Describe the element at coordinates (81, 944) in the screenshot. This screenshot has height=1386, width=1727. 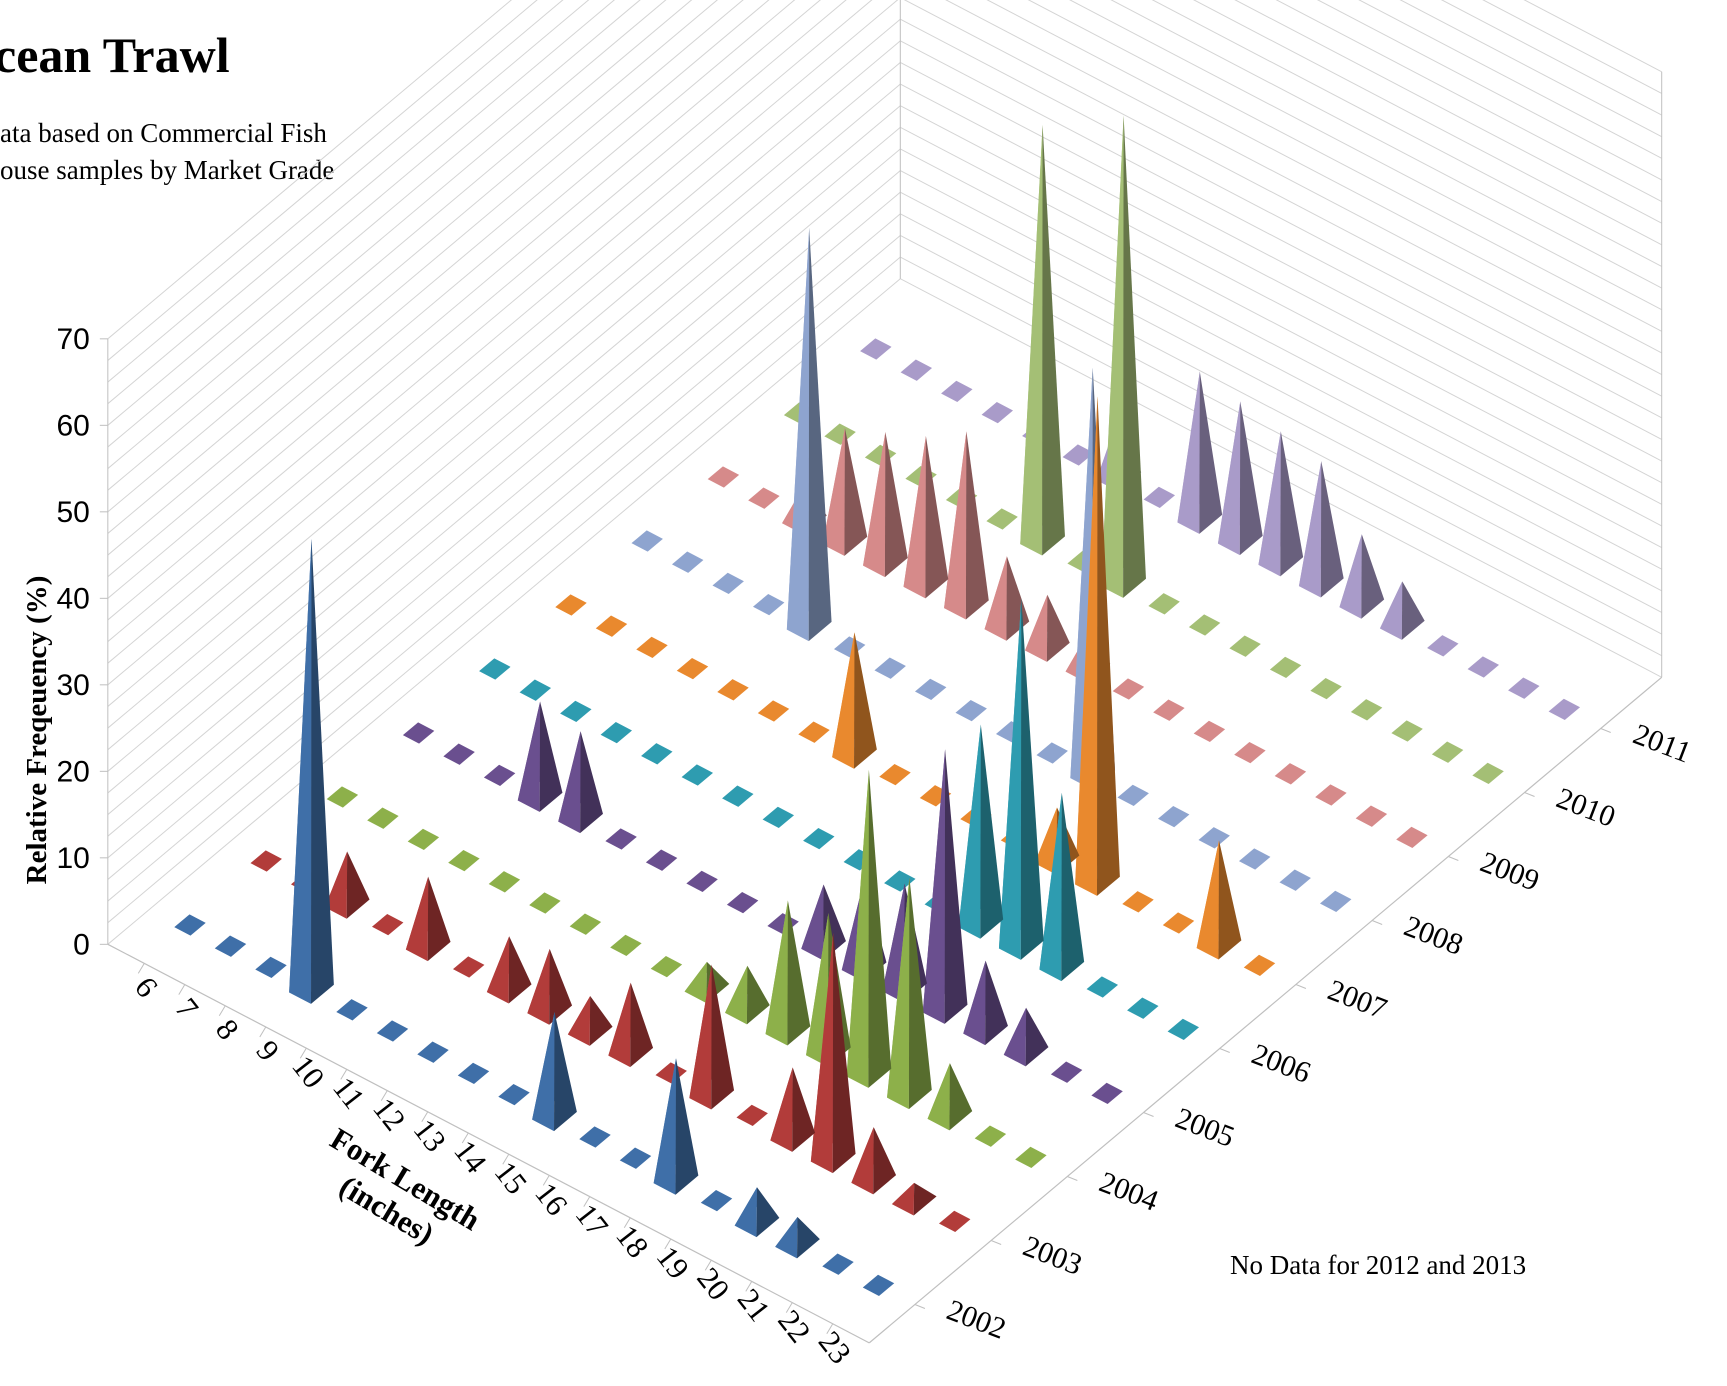
I see `y-tick-label: 0` at that location.